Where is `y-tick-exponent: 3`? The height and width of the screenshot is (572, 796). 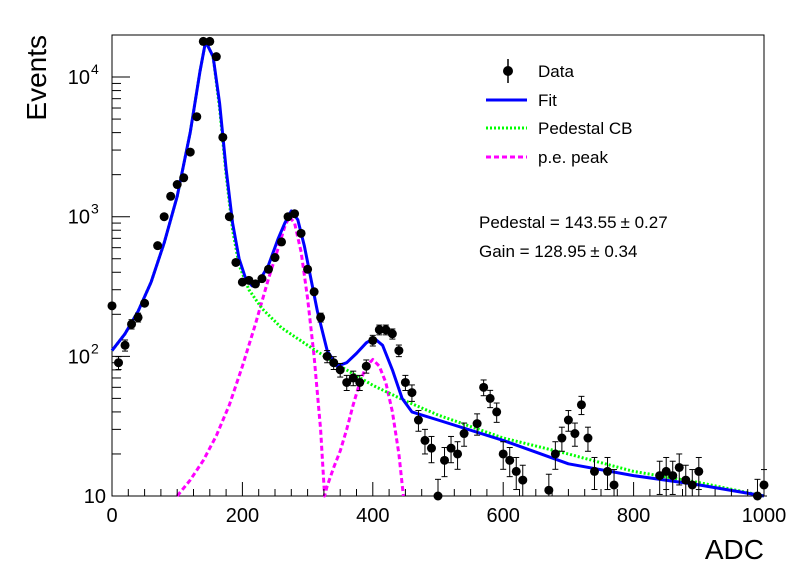
y-tick-exponent: 3 is located at coordinates (95, 209).